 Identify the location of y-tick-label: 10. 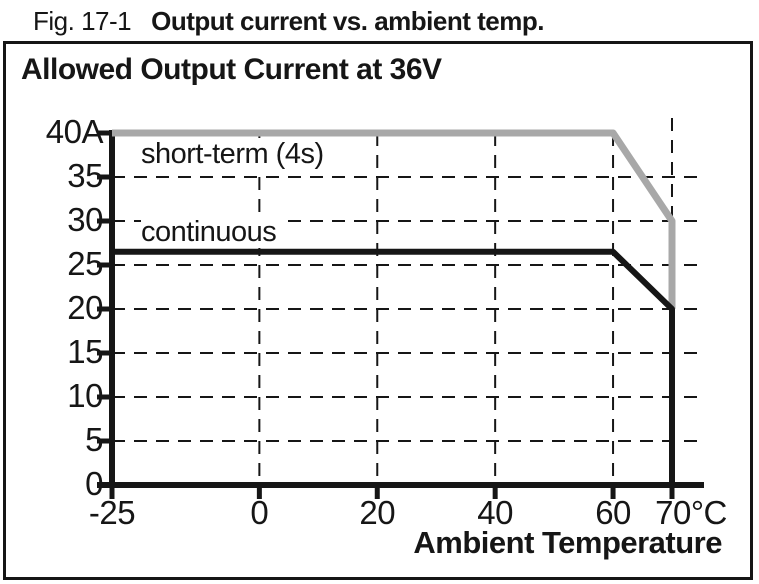
(85, 395).